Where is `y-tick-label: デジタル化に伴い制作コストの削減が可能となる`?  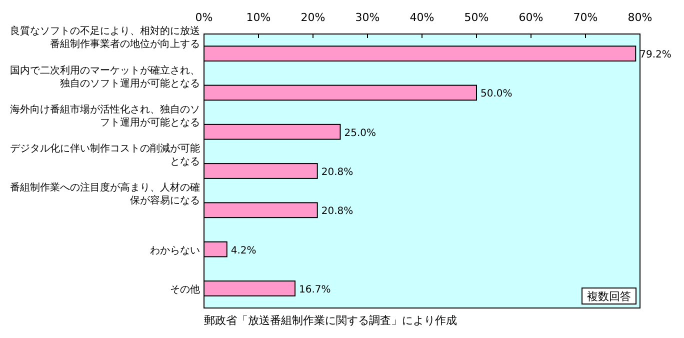
y-tick-label: デジタル化に伴い制作コストの削減が可能となる is located at coordinates (105, 155).